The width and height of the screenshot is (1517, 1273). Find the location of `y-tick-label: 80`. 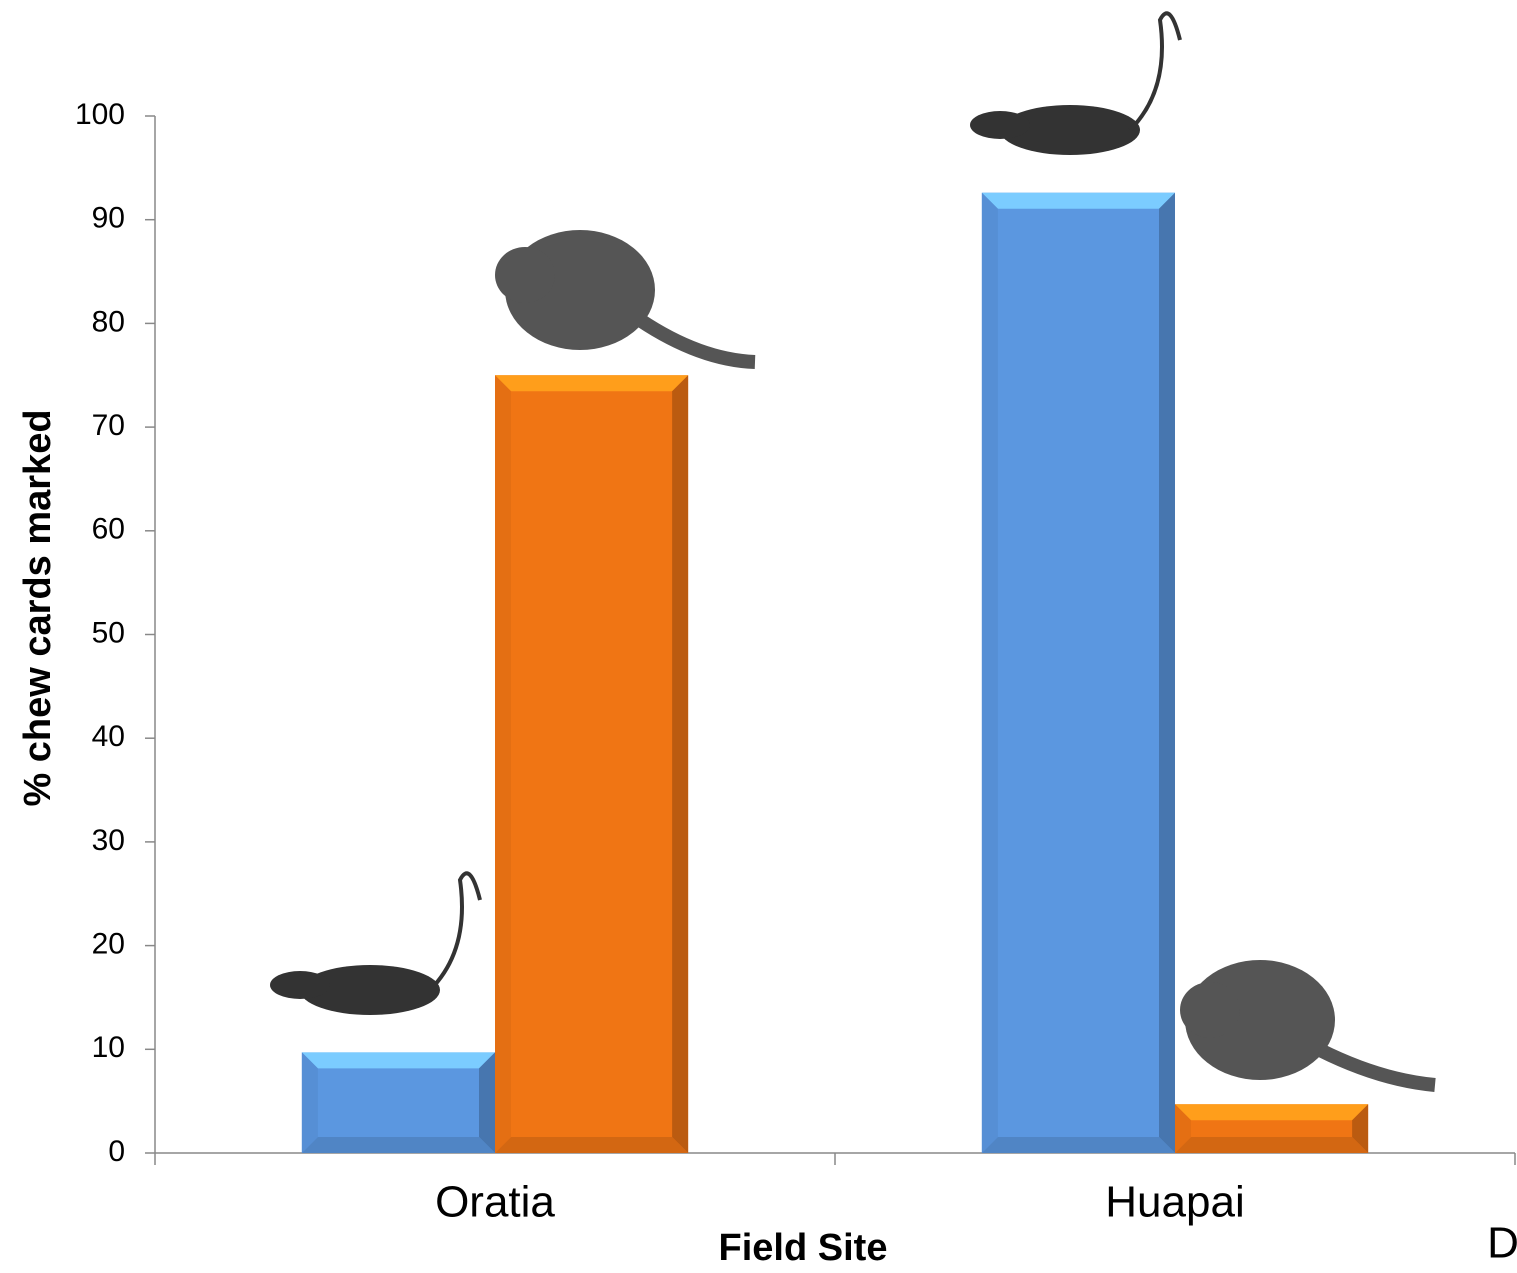

y-tick-label: 80 is located at coordinates (108, 321).